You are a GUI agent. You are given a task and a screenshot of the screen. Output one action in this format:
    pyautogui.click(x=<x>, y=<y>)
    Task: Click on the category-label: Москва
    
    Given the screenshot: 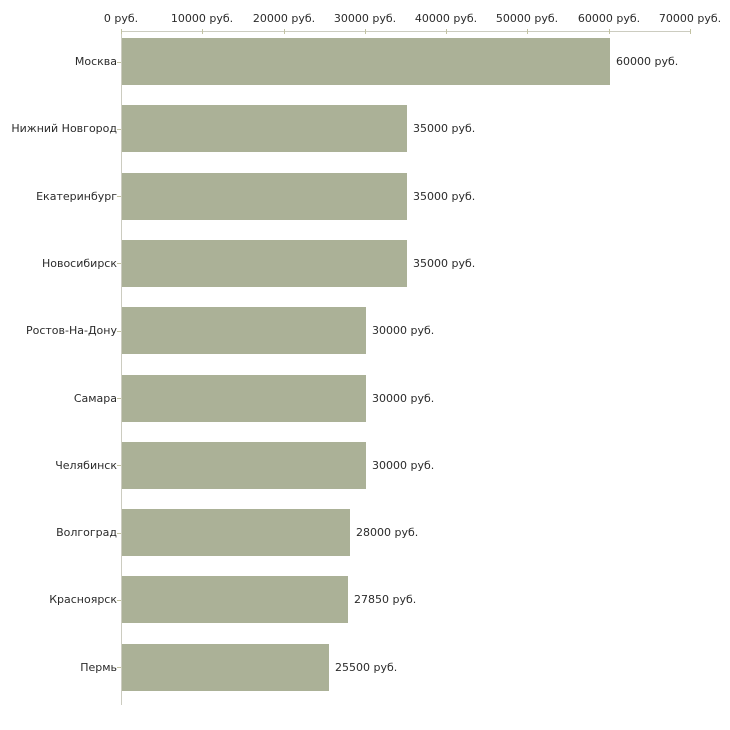 What is the action you would take?
    pyautogui.click(x=95, y=61)
    